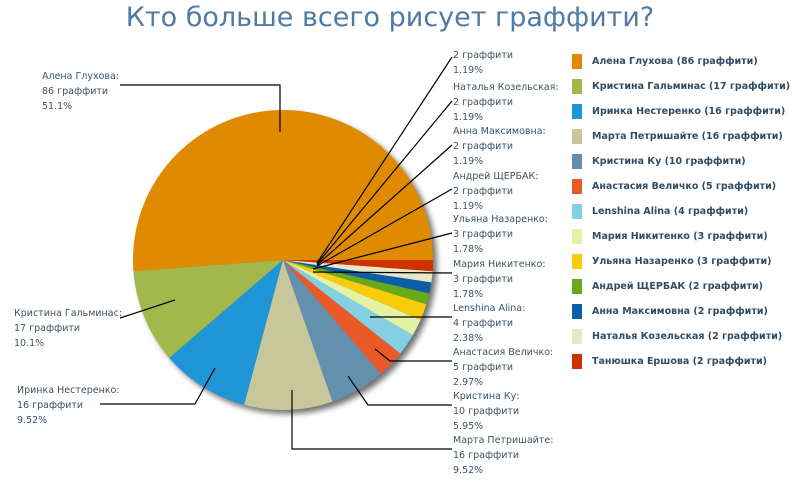 The image size is (800, 500). I want to click on data-label: Lenshina Alina: 4 граффити 2.38%, so click(489, 324).